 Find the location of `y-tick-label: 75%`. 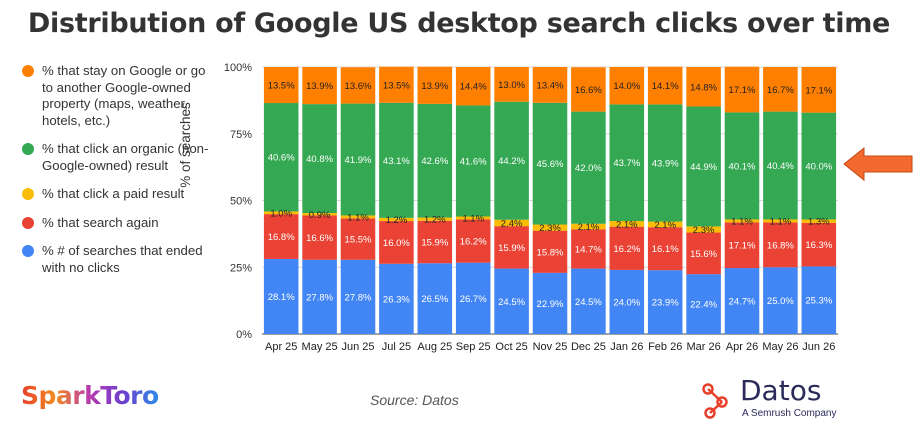

y-tick-label: 75% is located at coordinates (241, 135).